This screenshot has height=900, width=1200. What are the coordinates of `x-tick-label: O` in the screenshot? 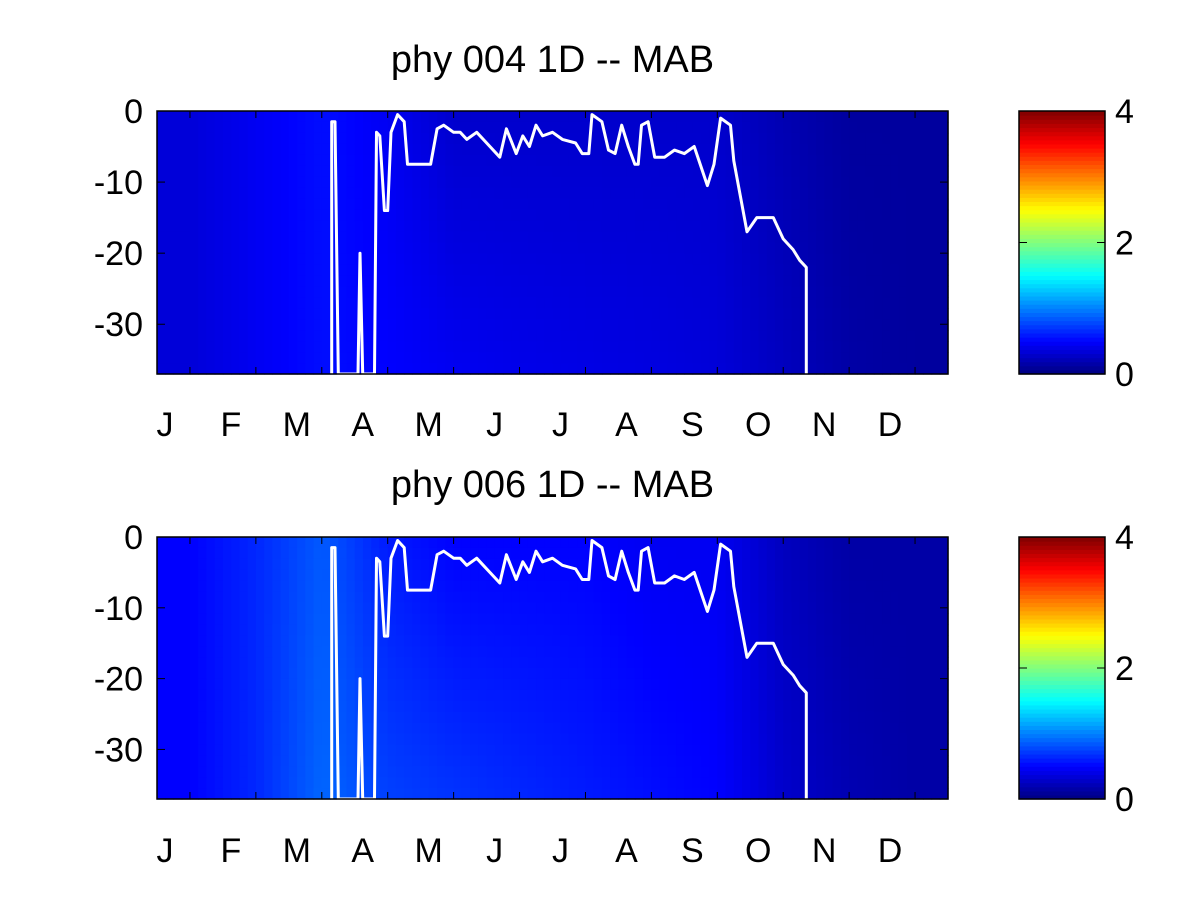 It's located at (758, 425).